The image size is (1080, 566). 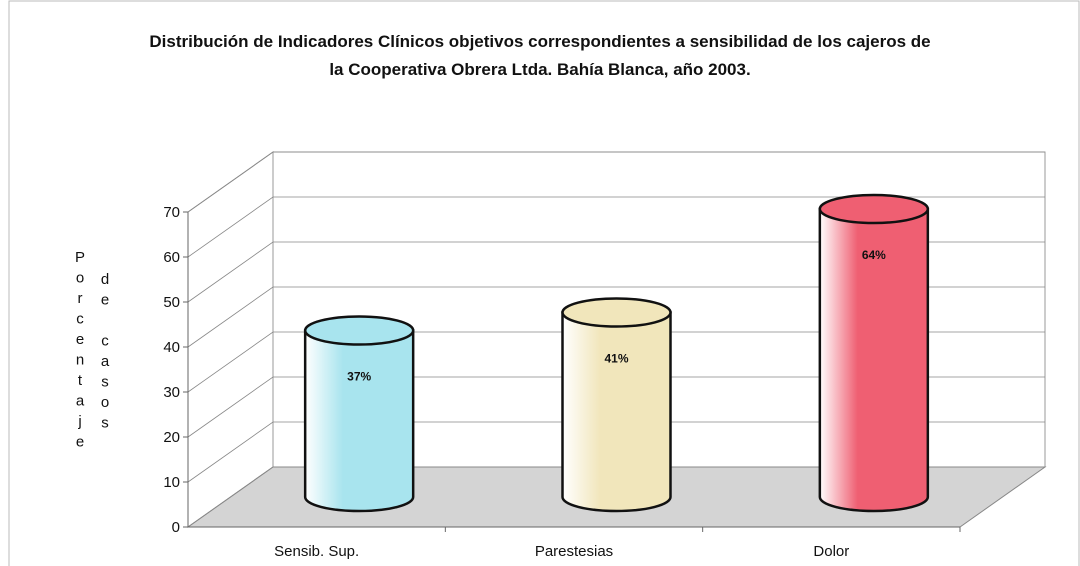 I want to click on y-tick-label: 20, so click(x=171, y=437).